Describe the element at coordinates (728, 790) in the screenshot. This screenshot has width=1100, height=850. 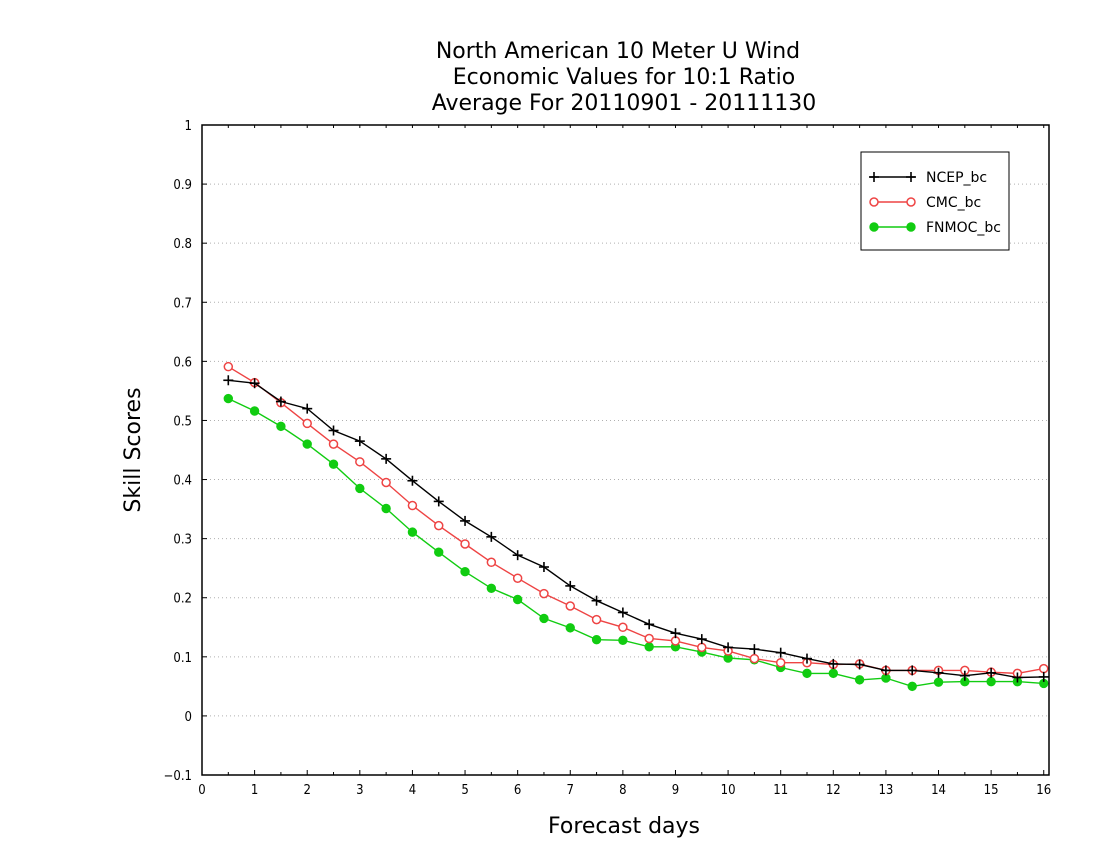
I see `x-tick-label: 10` at that location.